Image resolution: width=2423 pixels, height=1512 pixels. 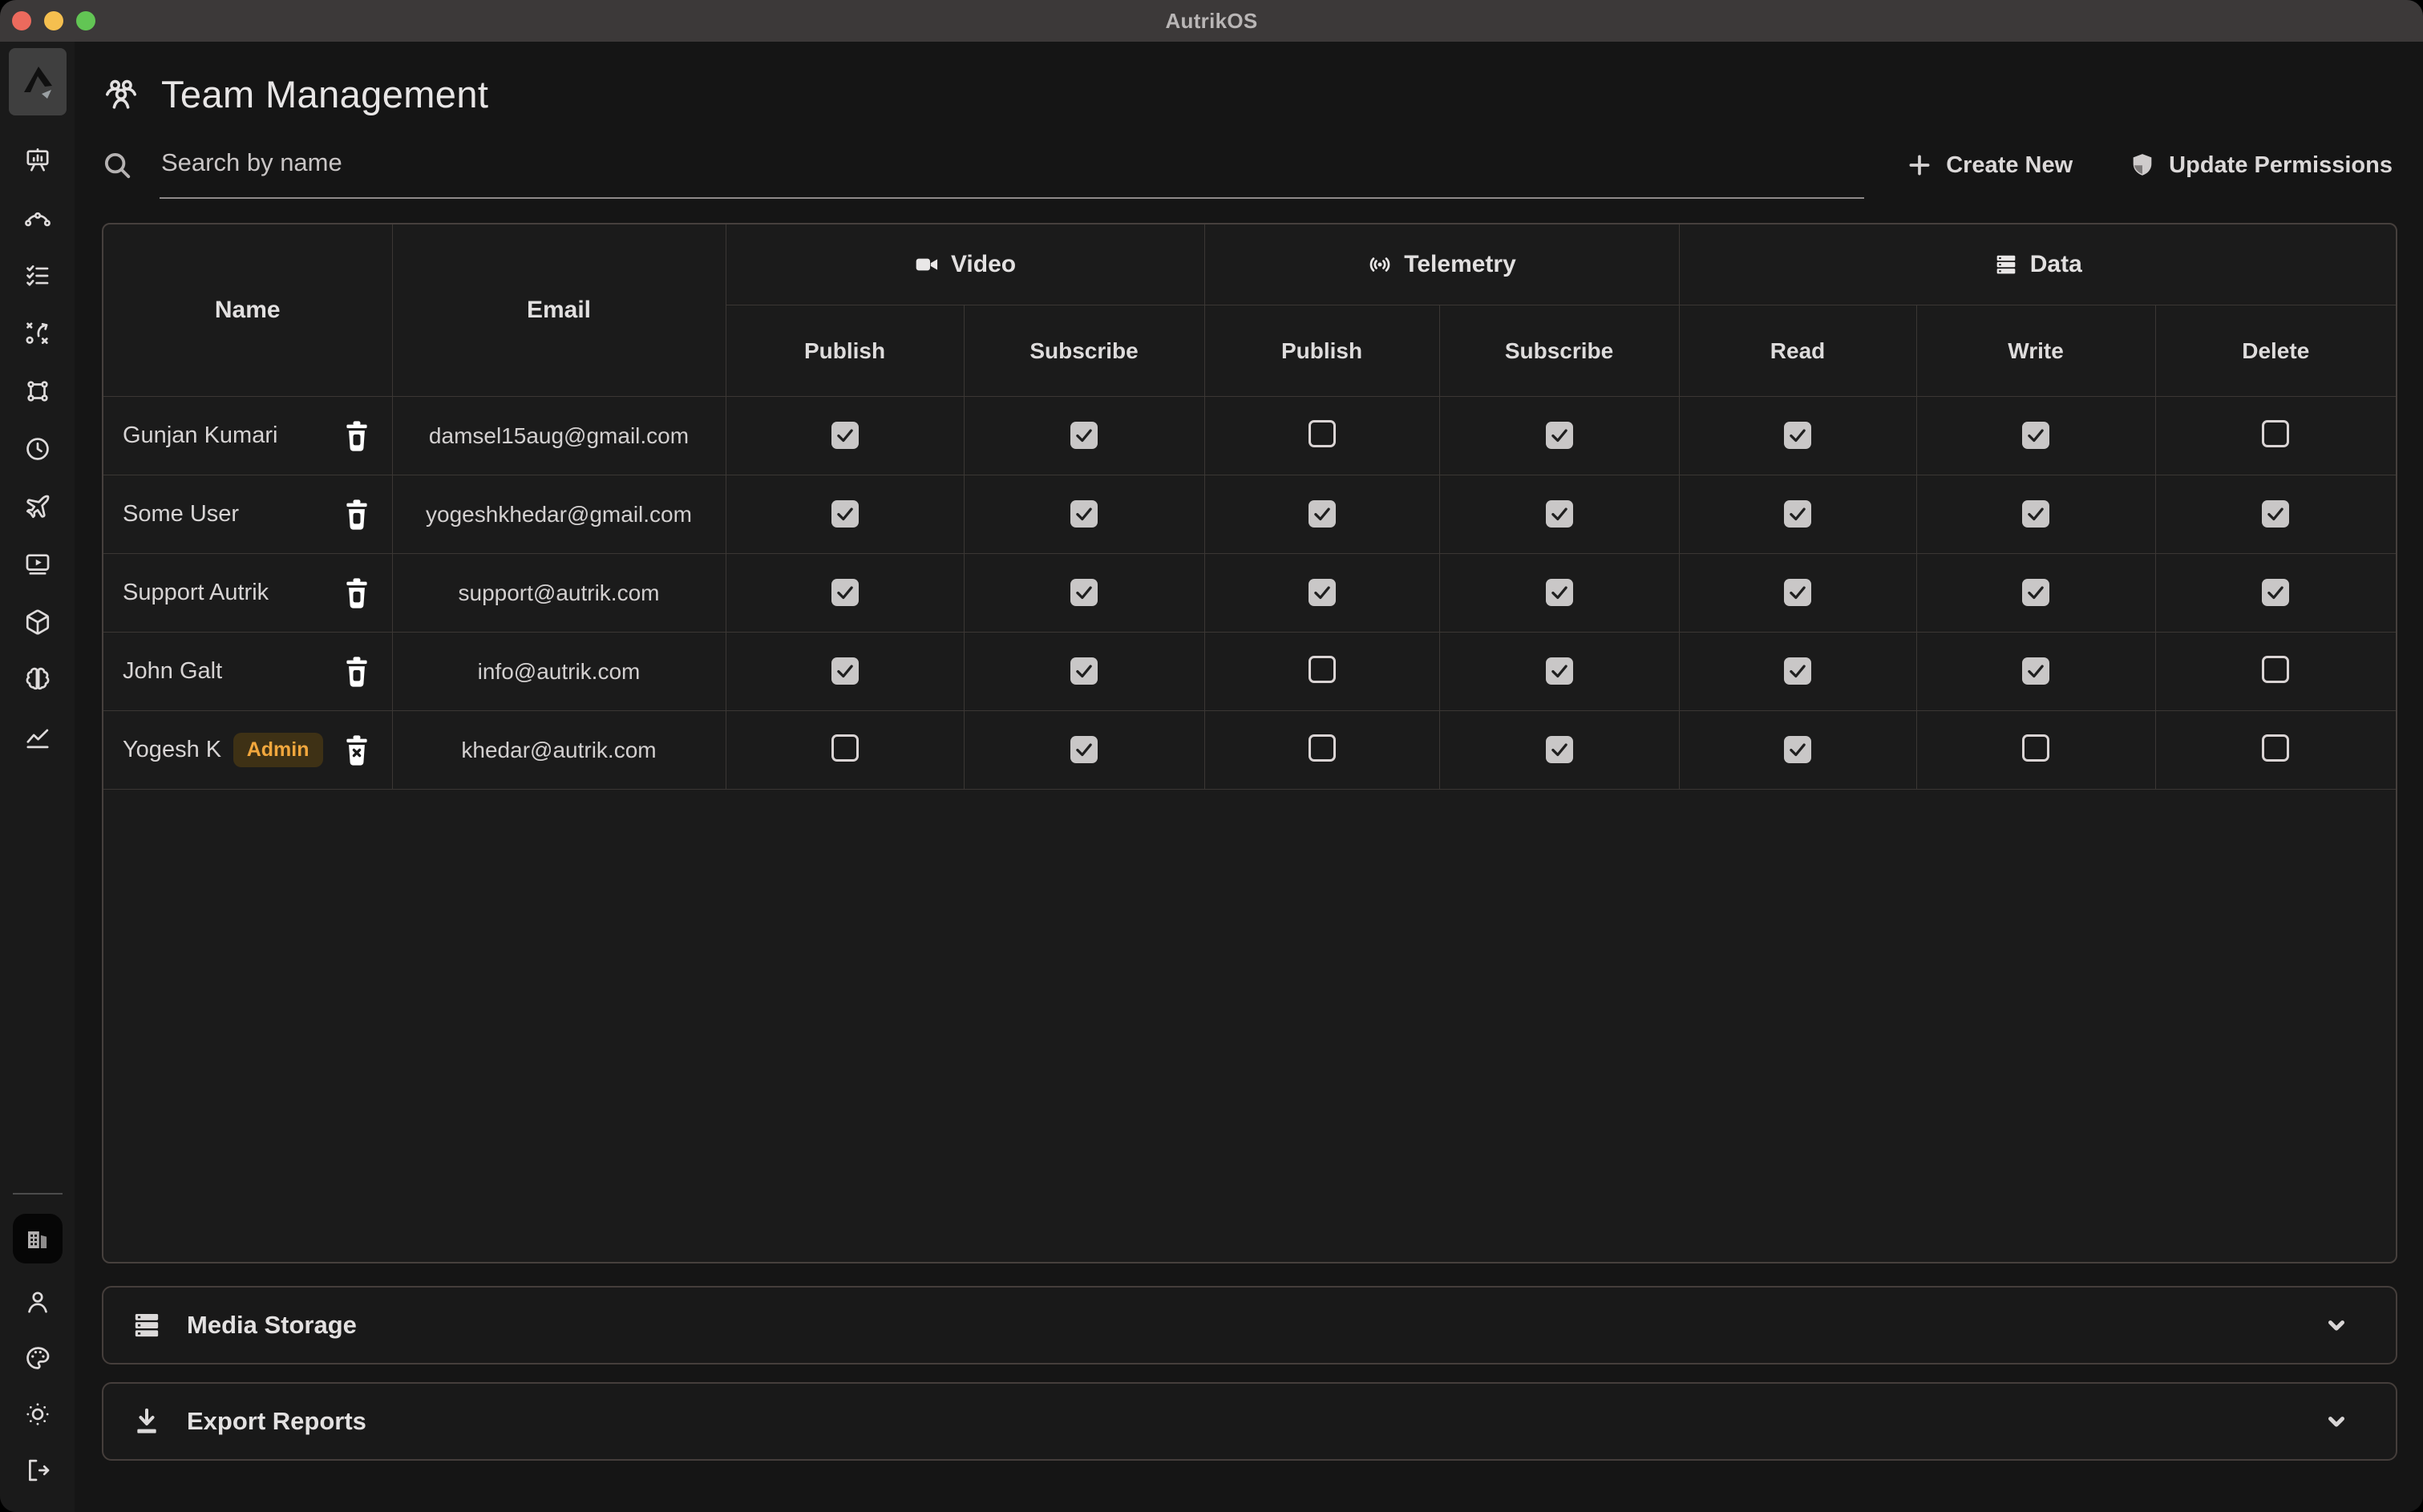 I want to click on sidebar-item-display-mode, so click(x=37, y=1414).